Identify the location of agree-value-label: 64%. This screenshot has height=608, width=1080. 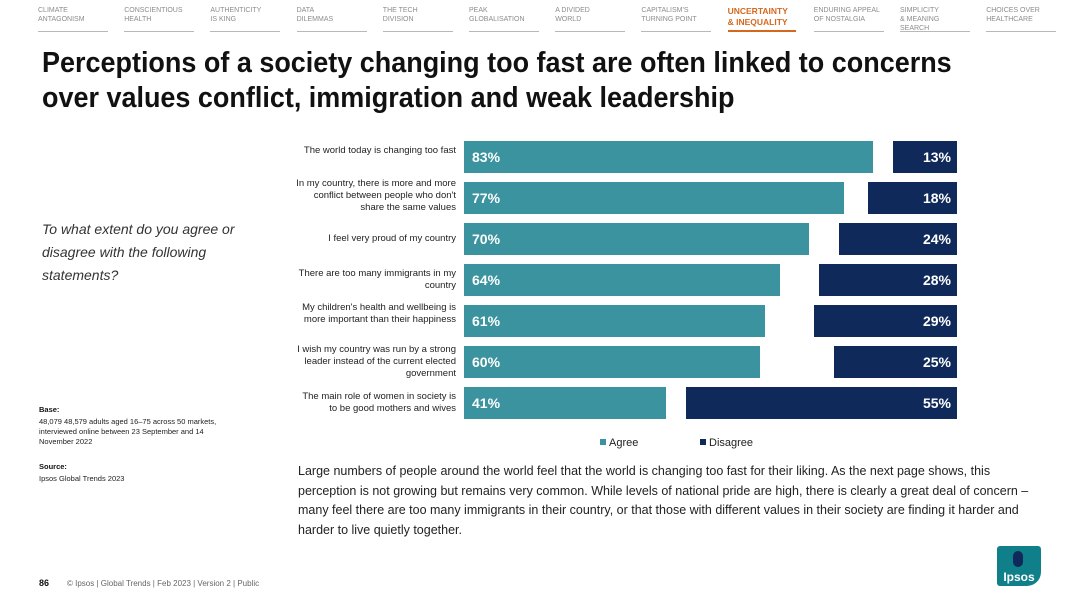
(486, 280).